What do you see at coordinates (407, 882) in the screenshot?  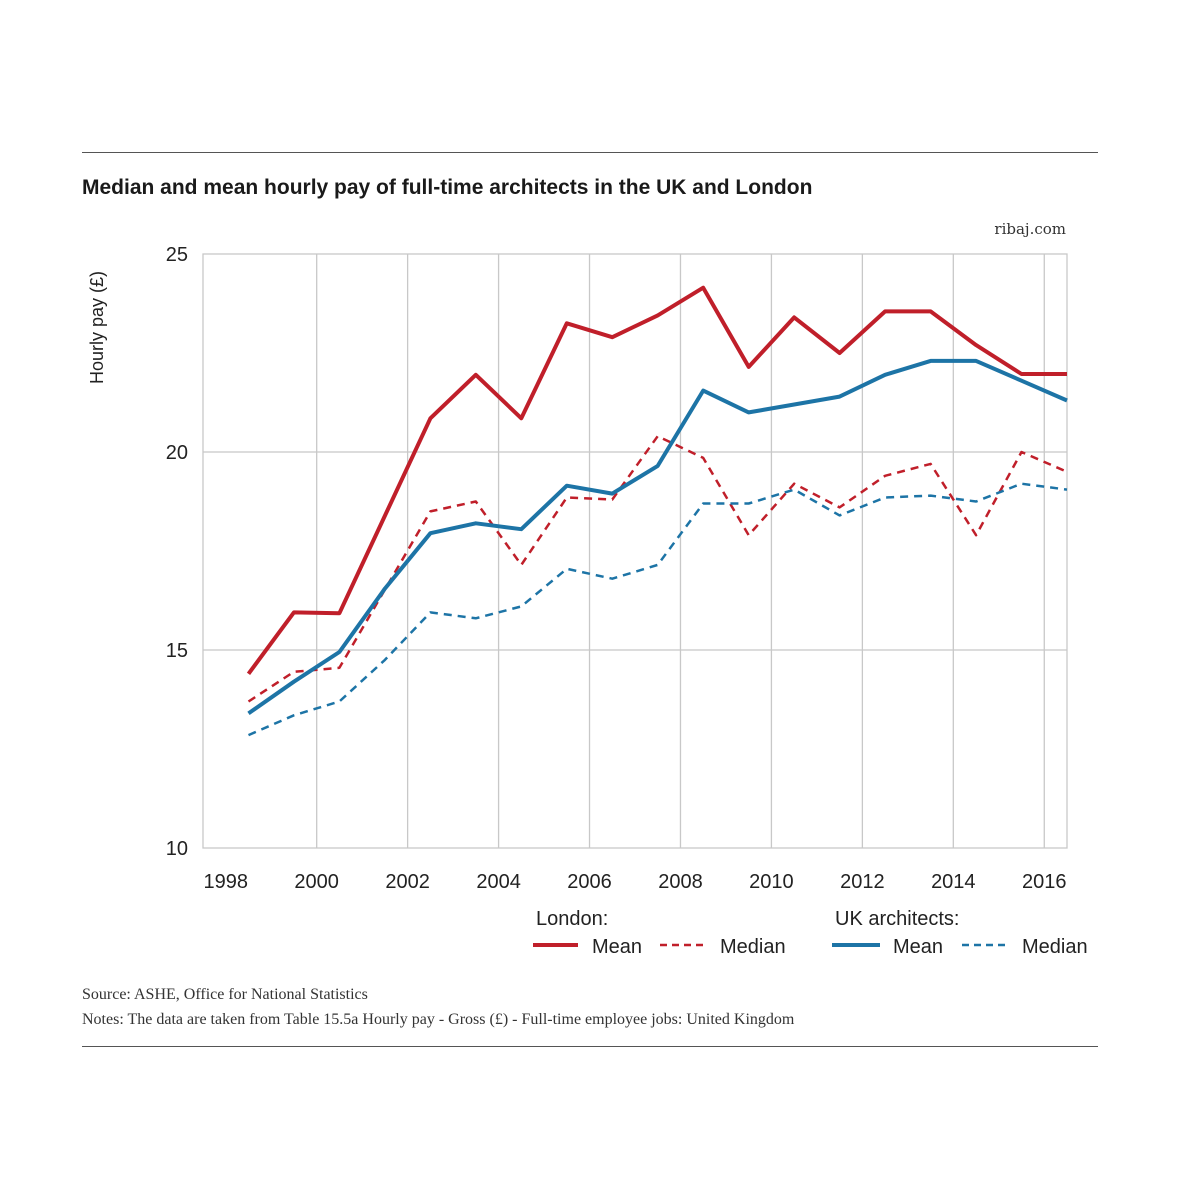 I see `x-tick-label: 2002` at bounding box center [407, 882].